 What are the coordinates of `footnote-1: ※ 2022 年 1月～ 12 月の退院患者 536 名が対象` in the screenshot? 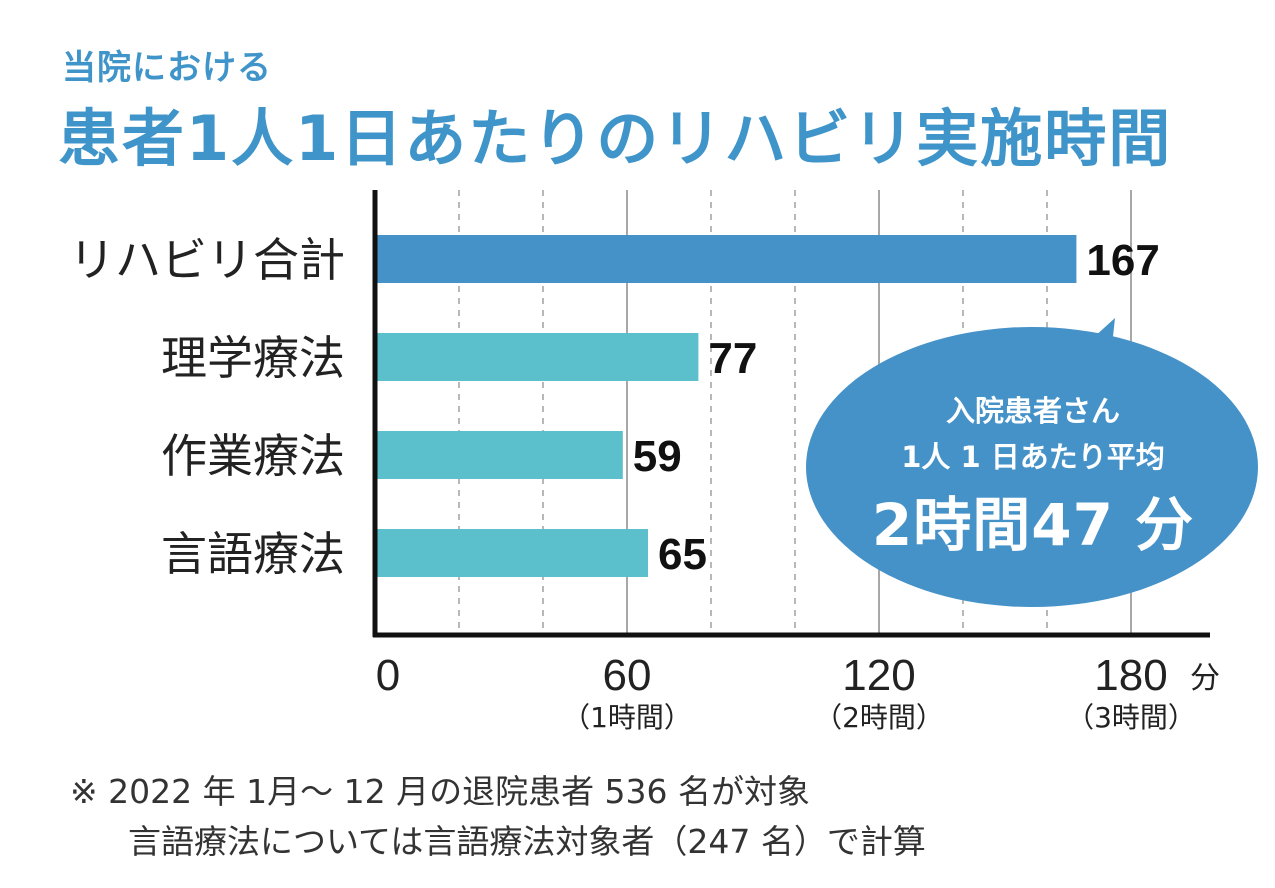 It's located at (440, 791).